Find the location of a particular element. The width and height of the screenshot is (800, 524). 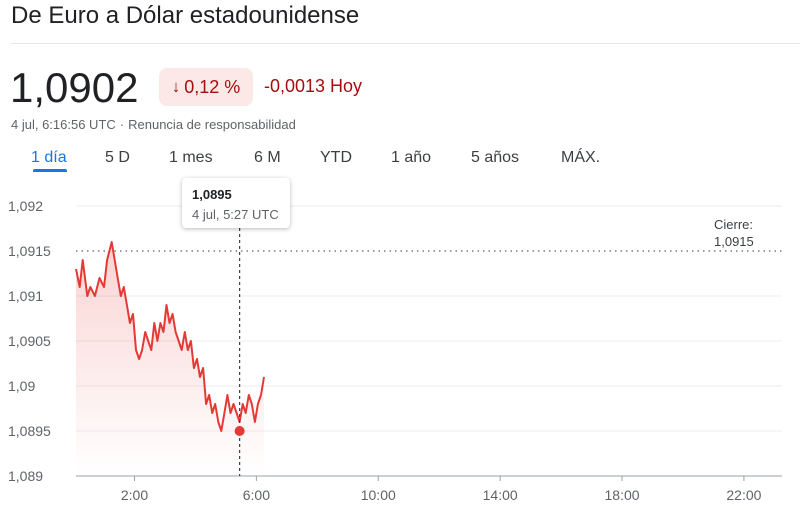

tab-6-months: 6 M is located at coordinates (267, 157).